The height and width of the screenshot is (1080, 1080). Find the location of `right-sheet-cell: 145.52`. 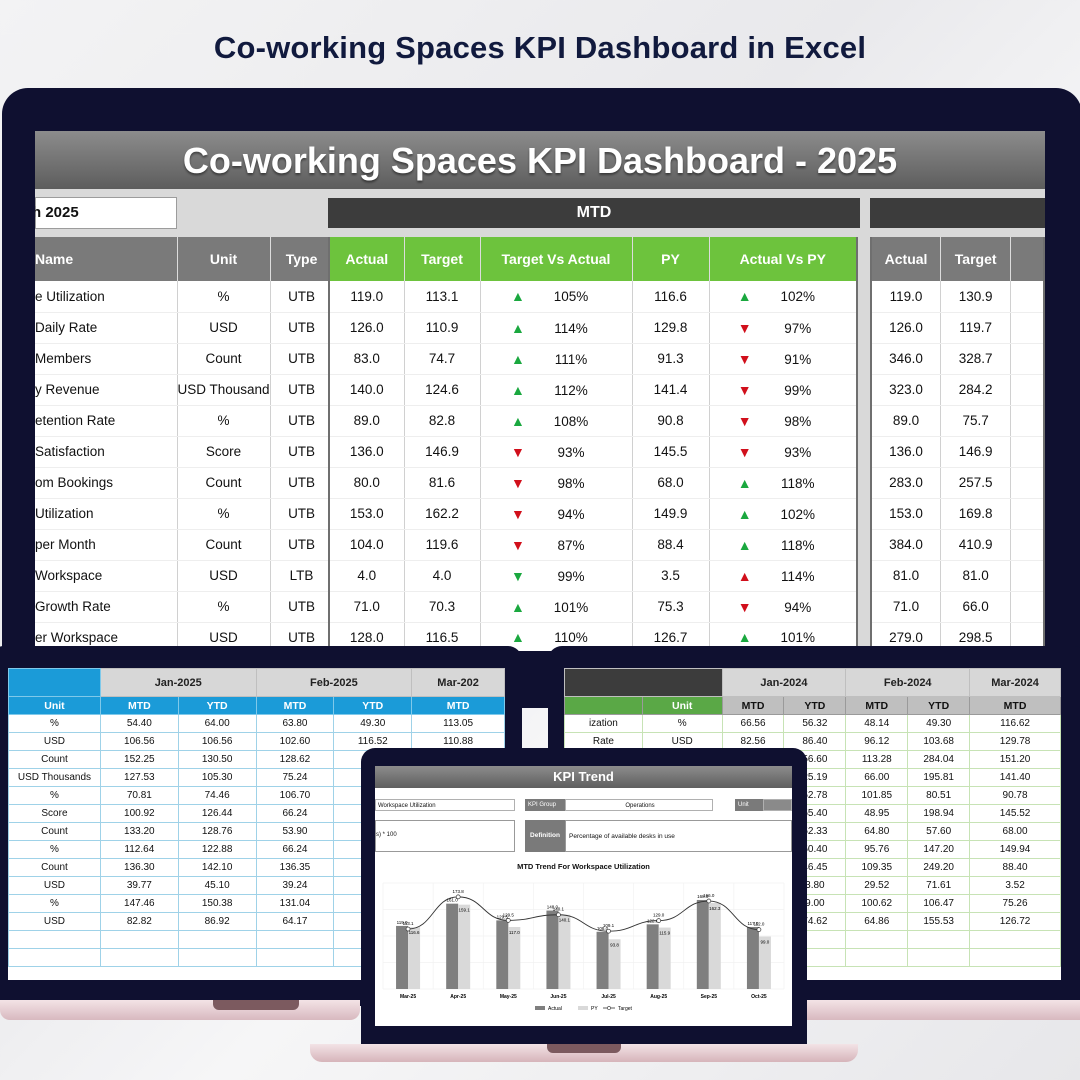

right-sheet-cell: 145.52 is located at coordinates (1015, 813).